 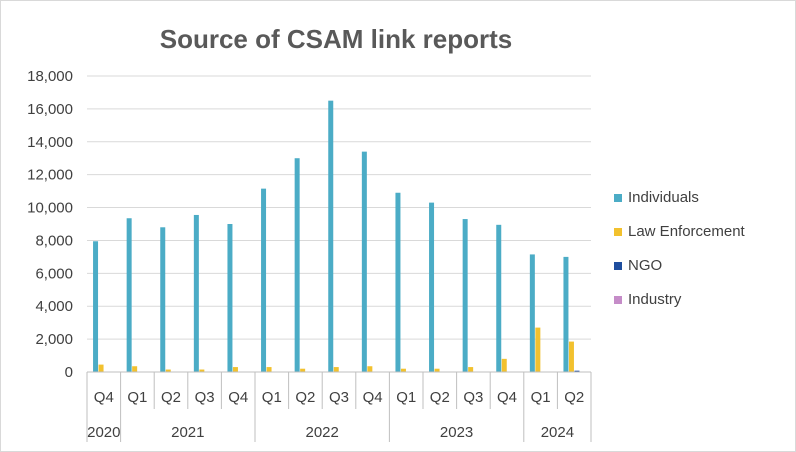 I want to click on x-group-label: 2023, so click(x=456, y=432).